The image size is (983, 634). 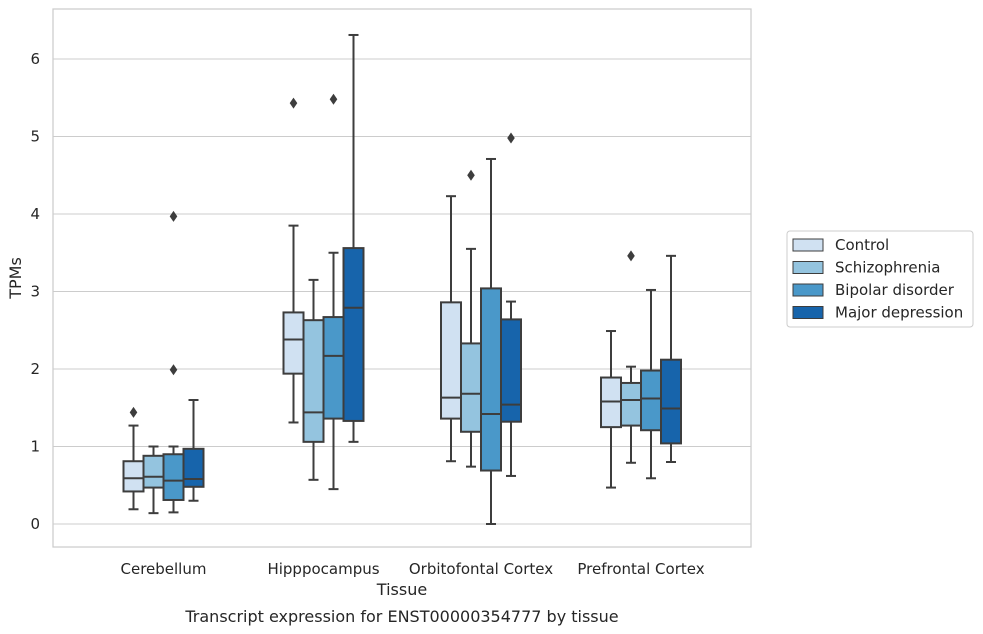 I want to click on y-tick-label: 6, so click(x=35, y=59).